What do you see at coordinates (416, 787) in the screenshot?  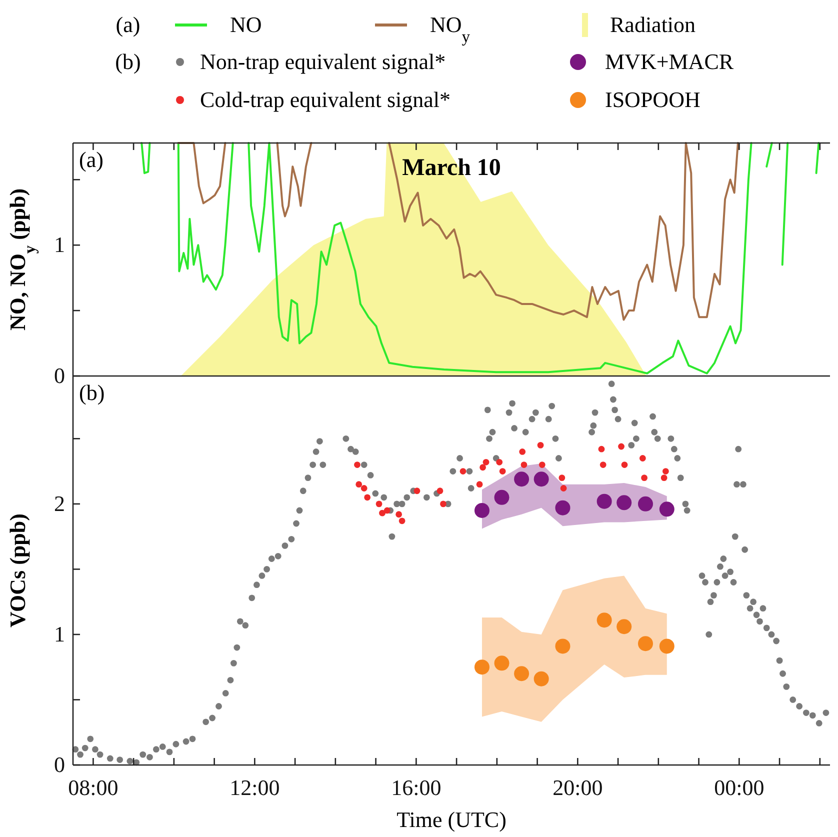 I see `x-tick-label: 16:00` at bounding box center [416, 787].